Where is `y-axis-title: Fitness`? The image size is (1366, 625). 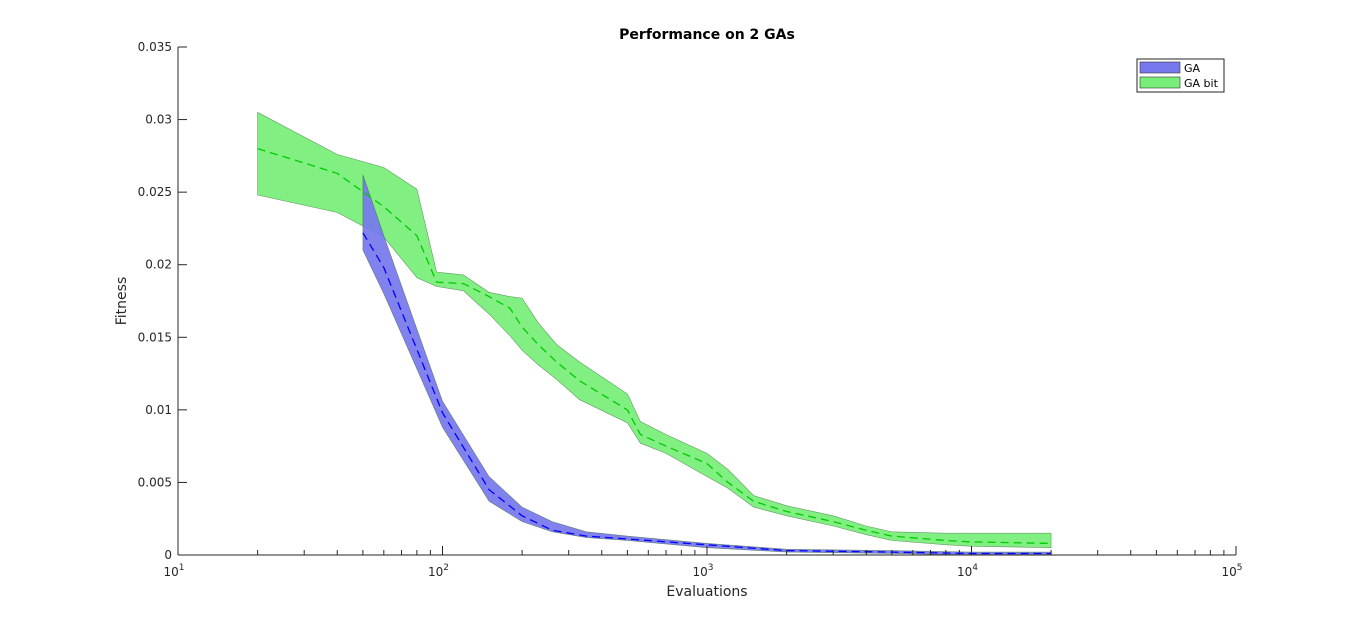 y-axis-title: Fitness is located at coordinates (122, 301).